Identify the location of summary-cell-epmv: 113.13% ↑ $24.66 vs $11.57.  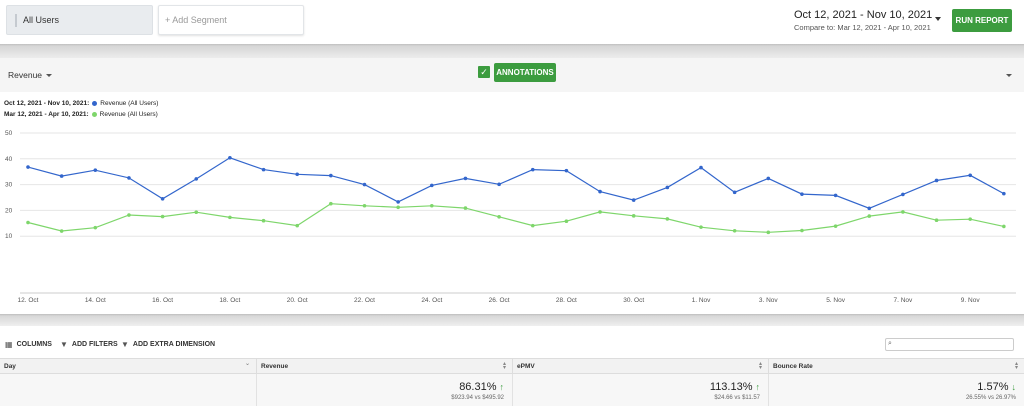
(641, 390).